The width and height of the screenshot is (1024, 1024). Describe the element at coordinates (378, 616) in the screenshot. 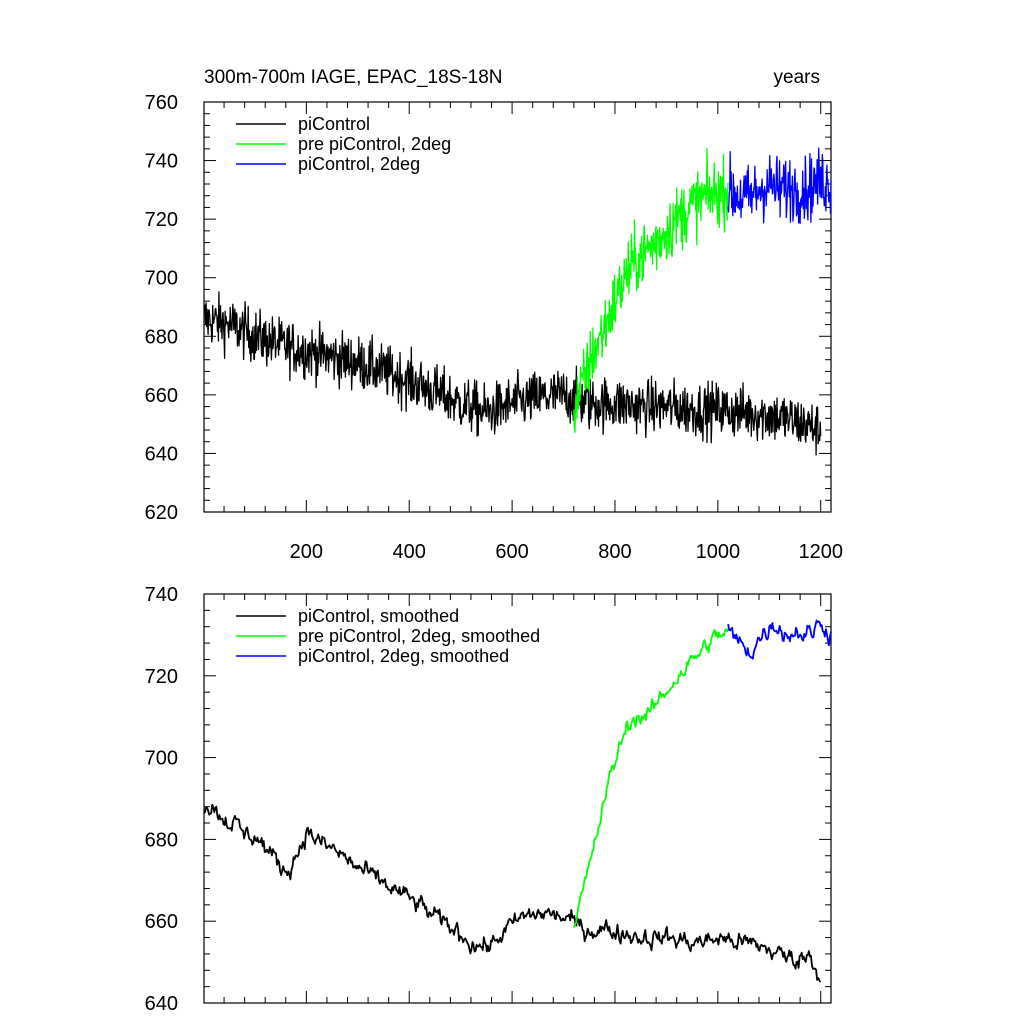

I see `legend-label: piControl, smoothed` at that location.